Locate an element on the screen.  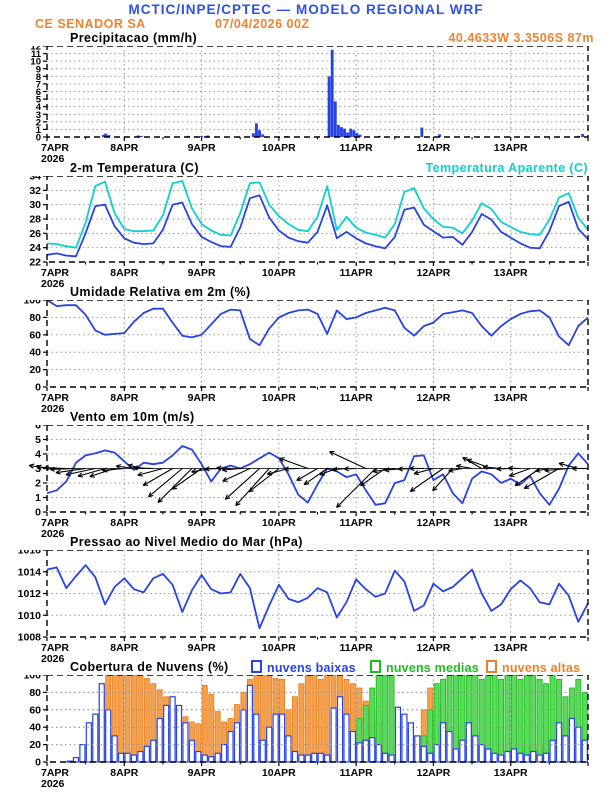
wind-arrows is located at coordinates (308, 479).